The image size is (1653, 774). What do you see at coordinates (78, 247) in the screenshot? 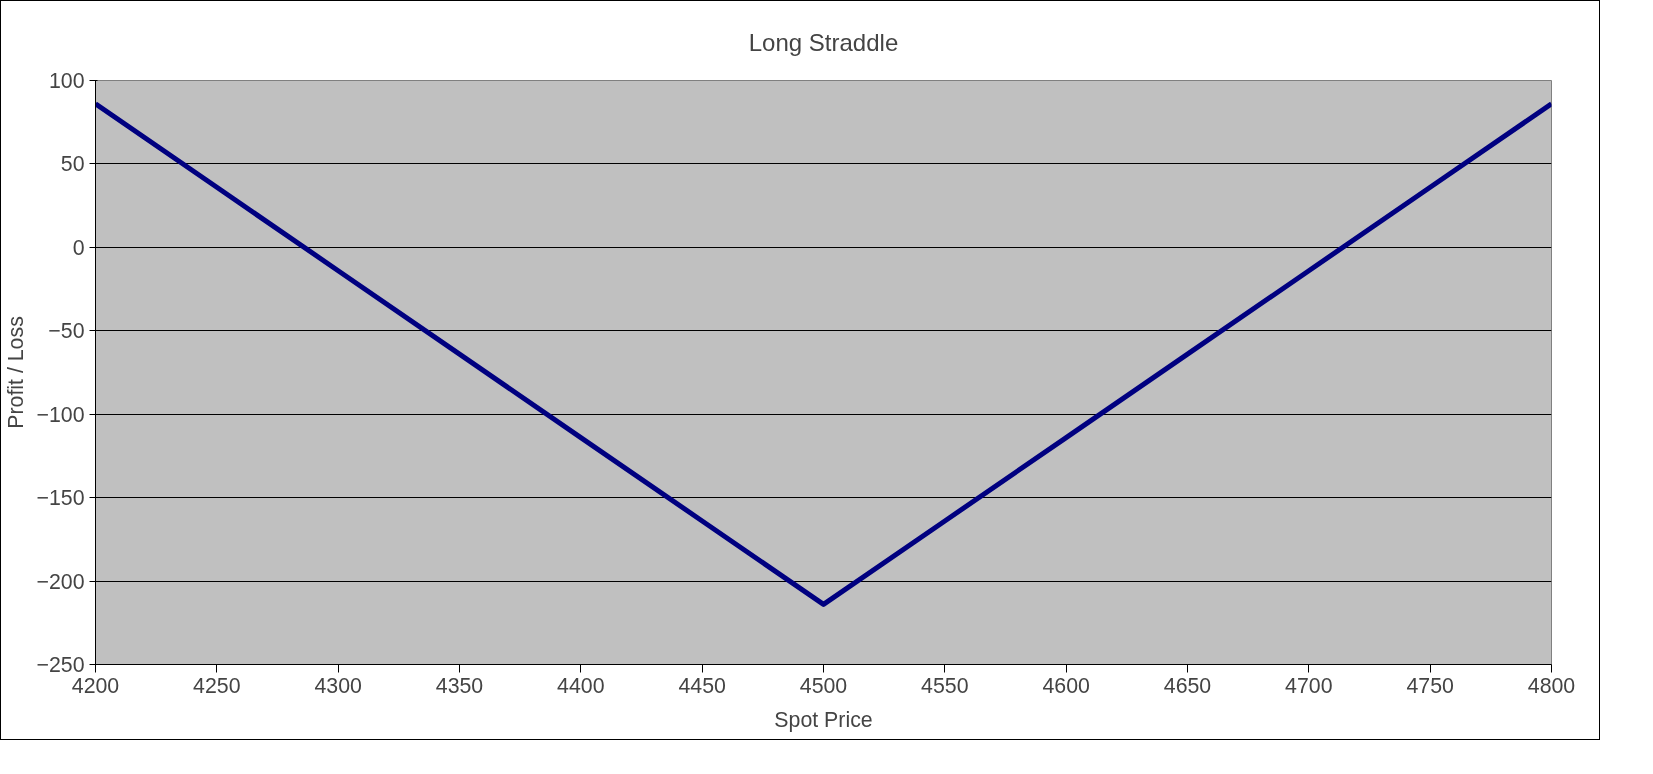
I see `y-tick-label: 0` at bounding box center [78, 247].